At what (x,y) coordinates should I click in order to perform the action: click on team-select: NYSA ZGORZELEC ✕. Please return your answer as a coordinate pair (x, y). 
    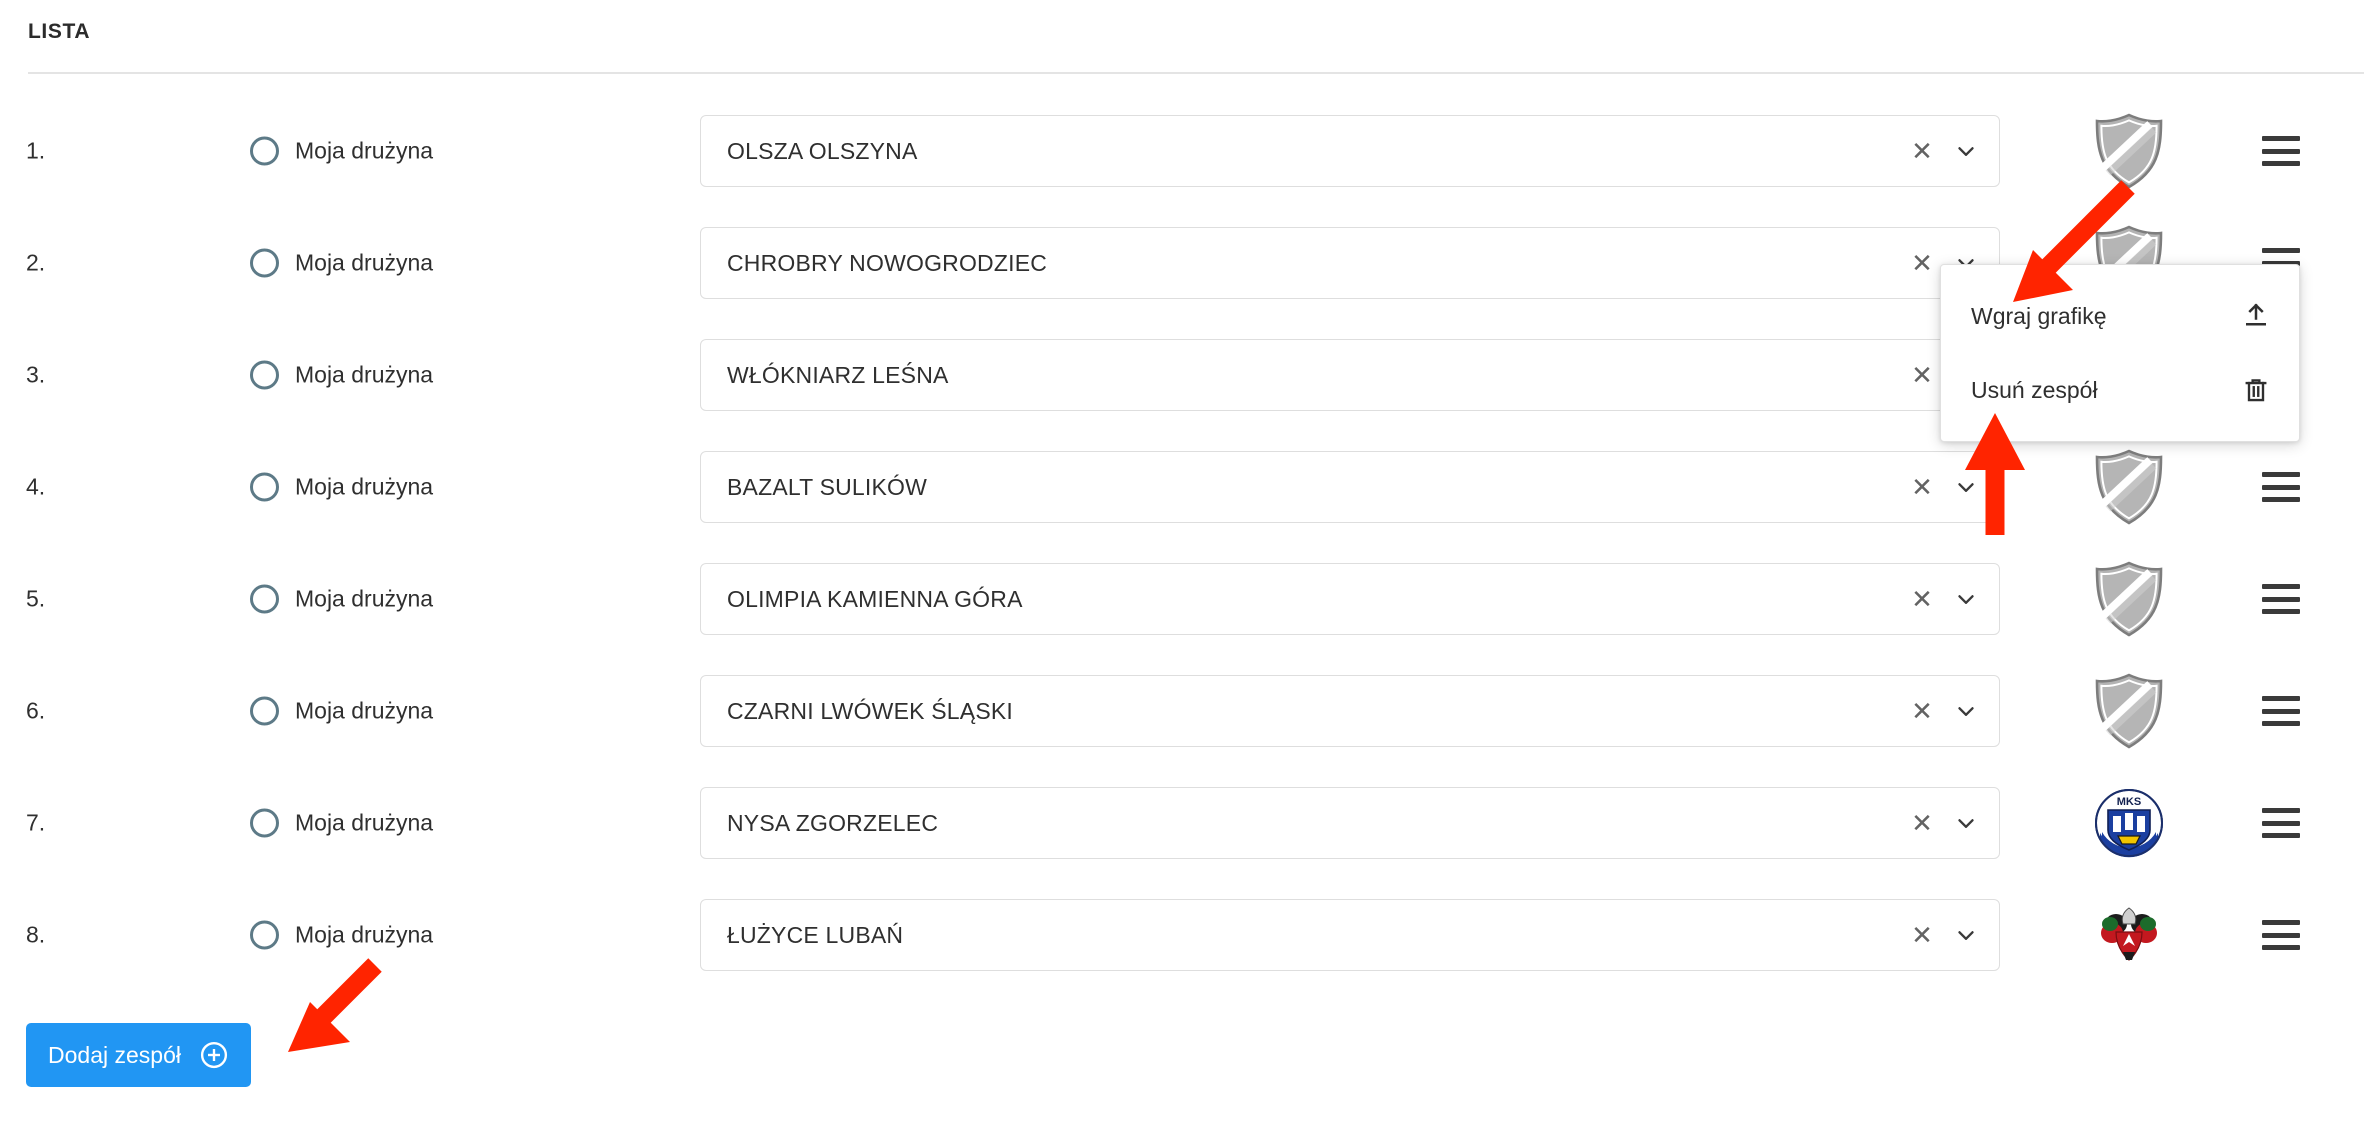
    Looking at the image, I should click on (1350, 823).